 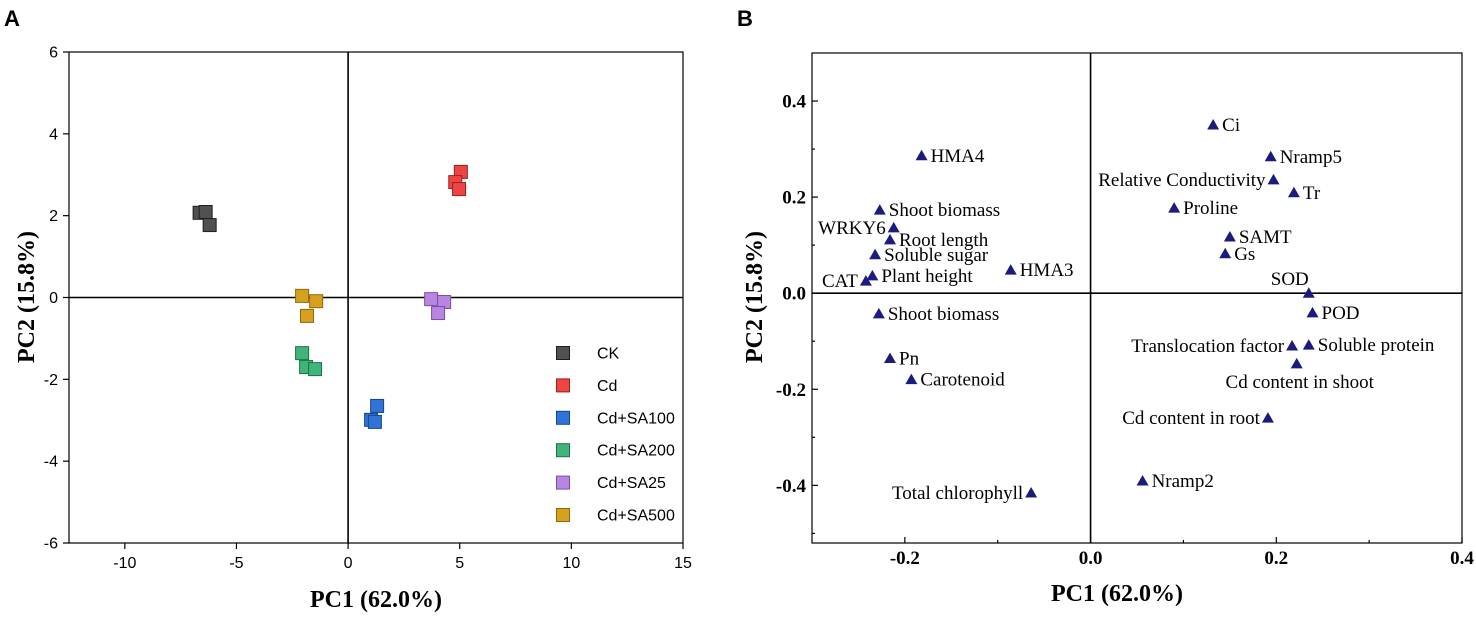 What do you see at coordinates (330, 296) in the screenshot?
I see `panel-a-points` at bounding box center [330, 296].